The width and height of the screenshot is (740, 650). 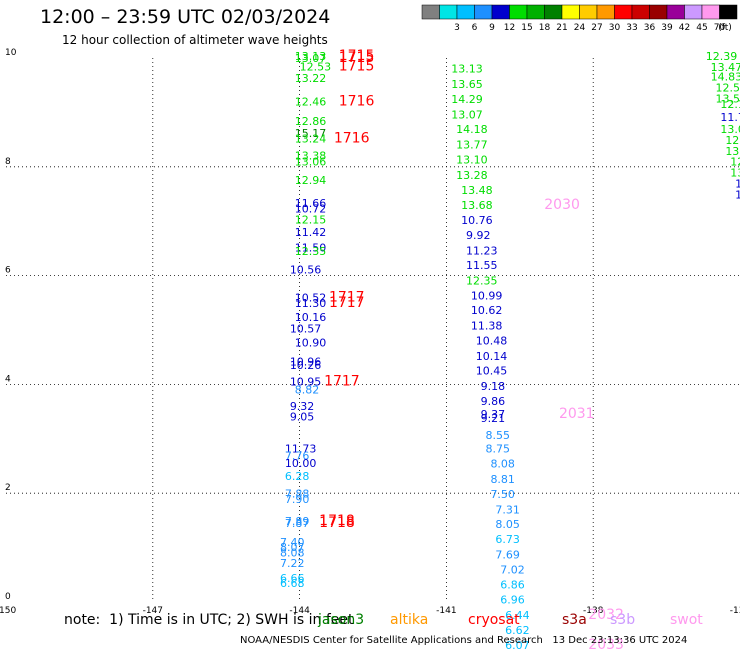 What do you see at coordinates (307, 390) in the screenshot?
I see `wave-height-value: 8.82` at bounding box center [307, 390].